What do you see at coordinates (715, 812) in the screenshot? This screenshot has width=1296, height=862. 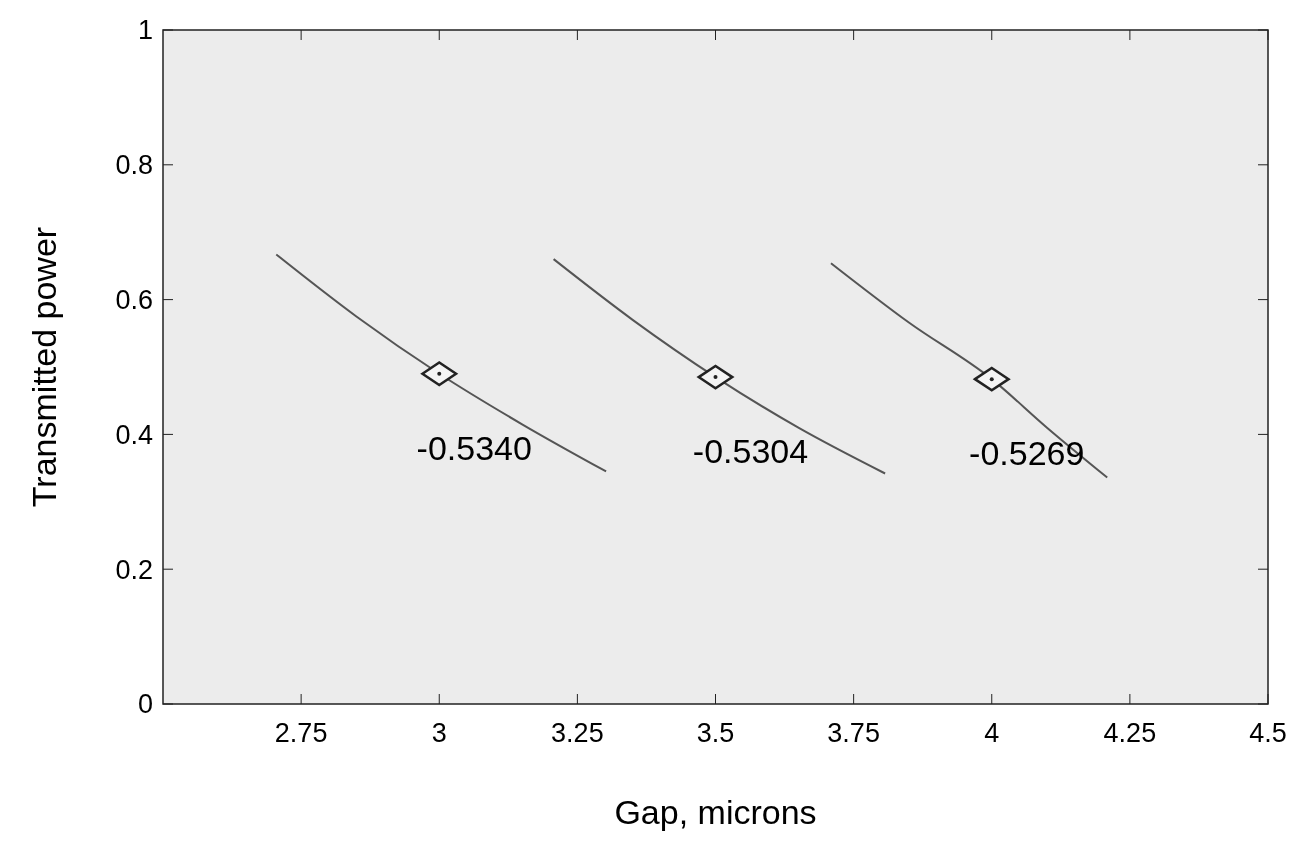 I see `x-axis-title: Gap, microns` at bounding box center [715, 812].